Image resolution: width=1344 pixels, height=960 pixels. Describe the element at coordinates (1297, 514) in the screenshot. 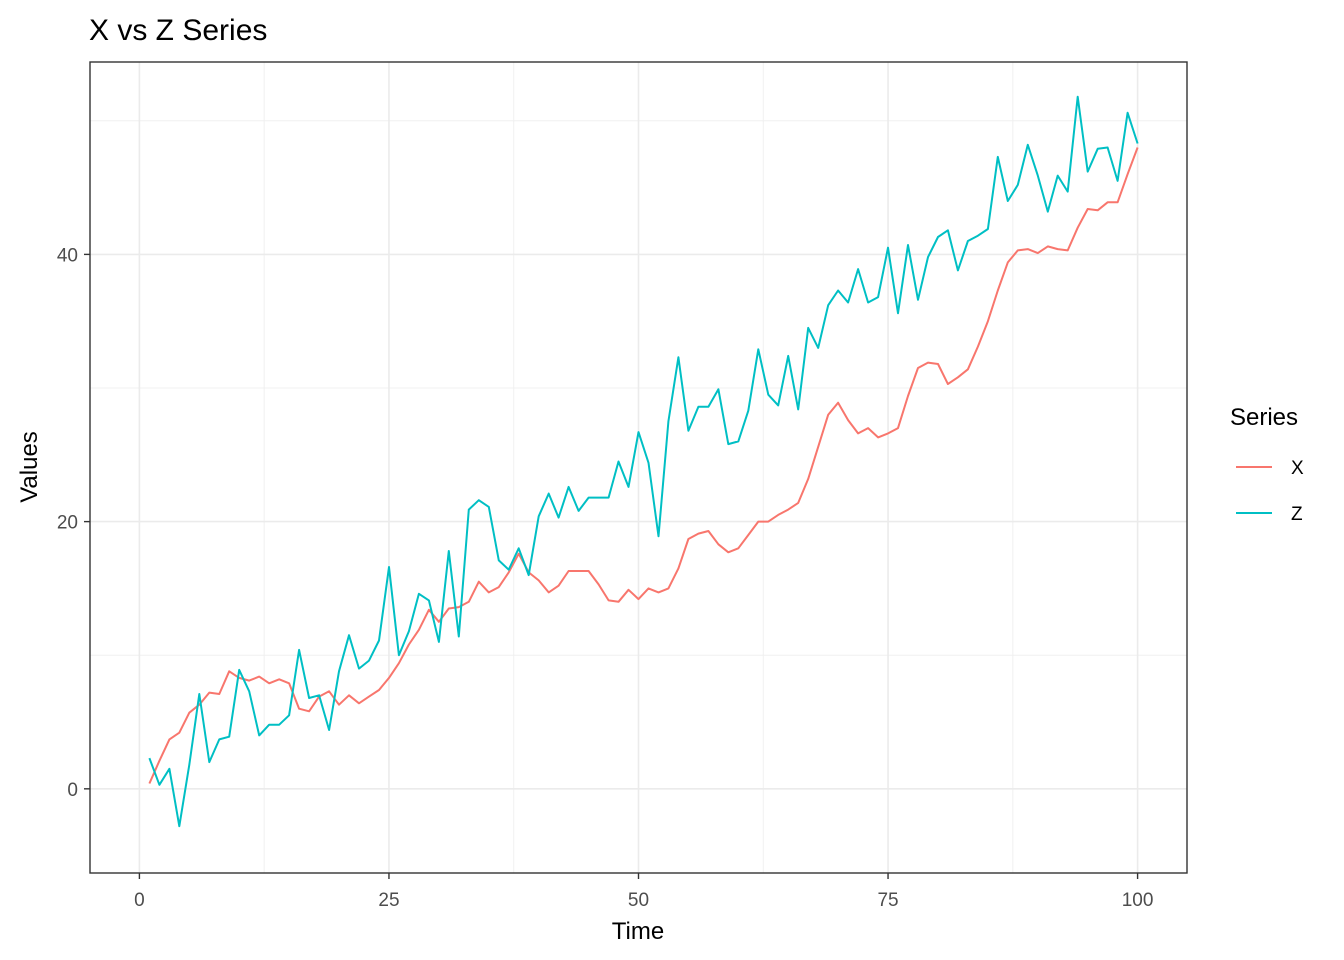

I see `legend-label-z: Z` at that location.